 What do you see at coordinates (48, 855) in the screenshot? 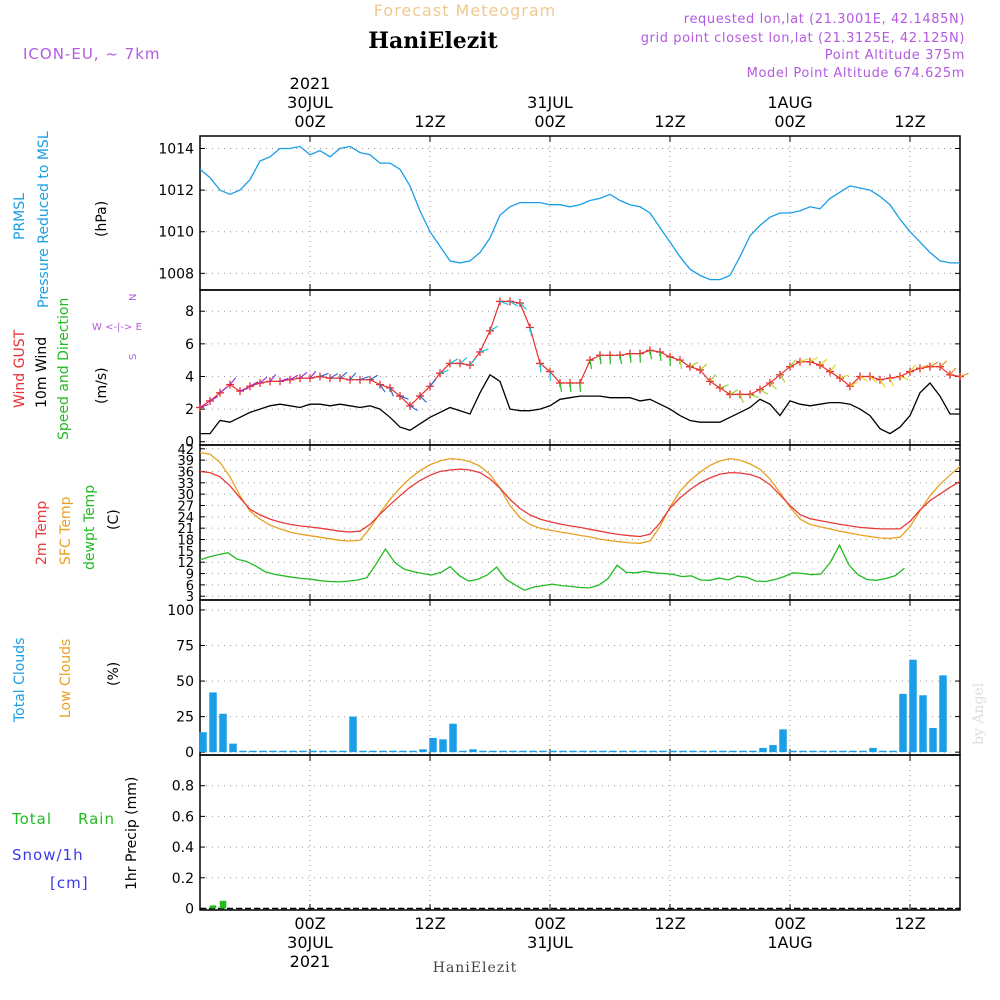
I see `snow-label: Snow/1h` at bounding box center [48, 855].